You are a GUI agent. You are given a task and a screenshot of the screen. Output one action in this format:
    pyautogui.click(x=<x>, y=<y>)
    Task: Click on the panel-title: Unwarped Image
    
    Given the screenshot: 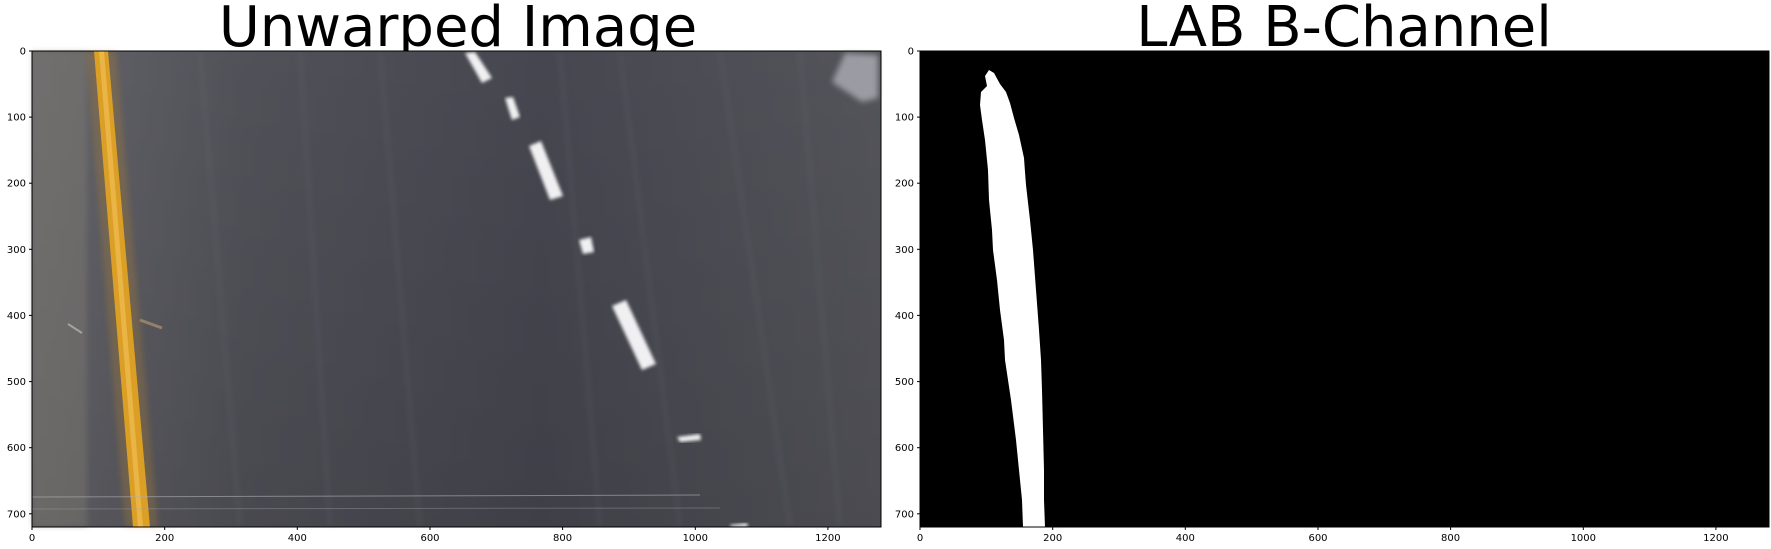 What is the action you would take?
    pyautogui.click(x=458, y=30)
    